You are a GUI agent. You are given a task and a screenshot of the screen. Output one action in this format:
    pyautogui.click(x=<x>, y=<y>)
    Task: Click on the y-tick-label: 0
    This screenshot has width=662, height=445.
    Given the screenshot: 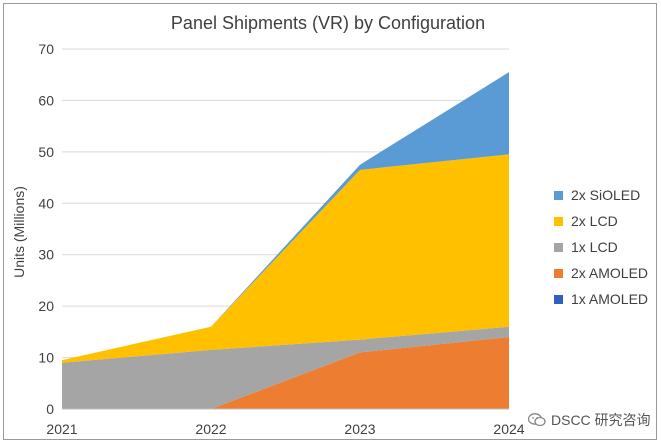 What is the action you would take?
    pyautogui.click(x=50, y=409)
    